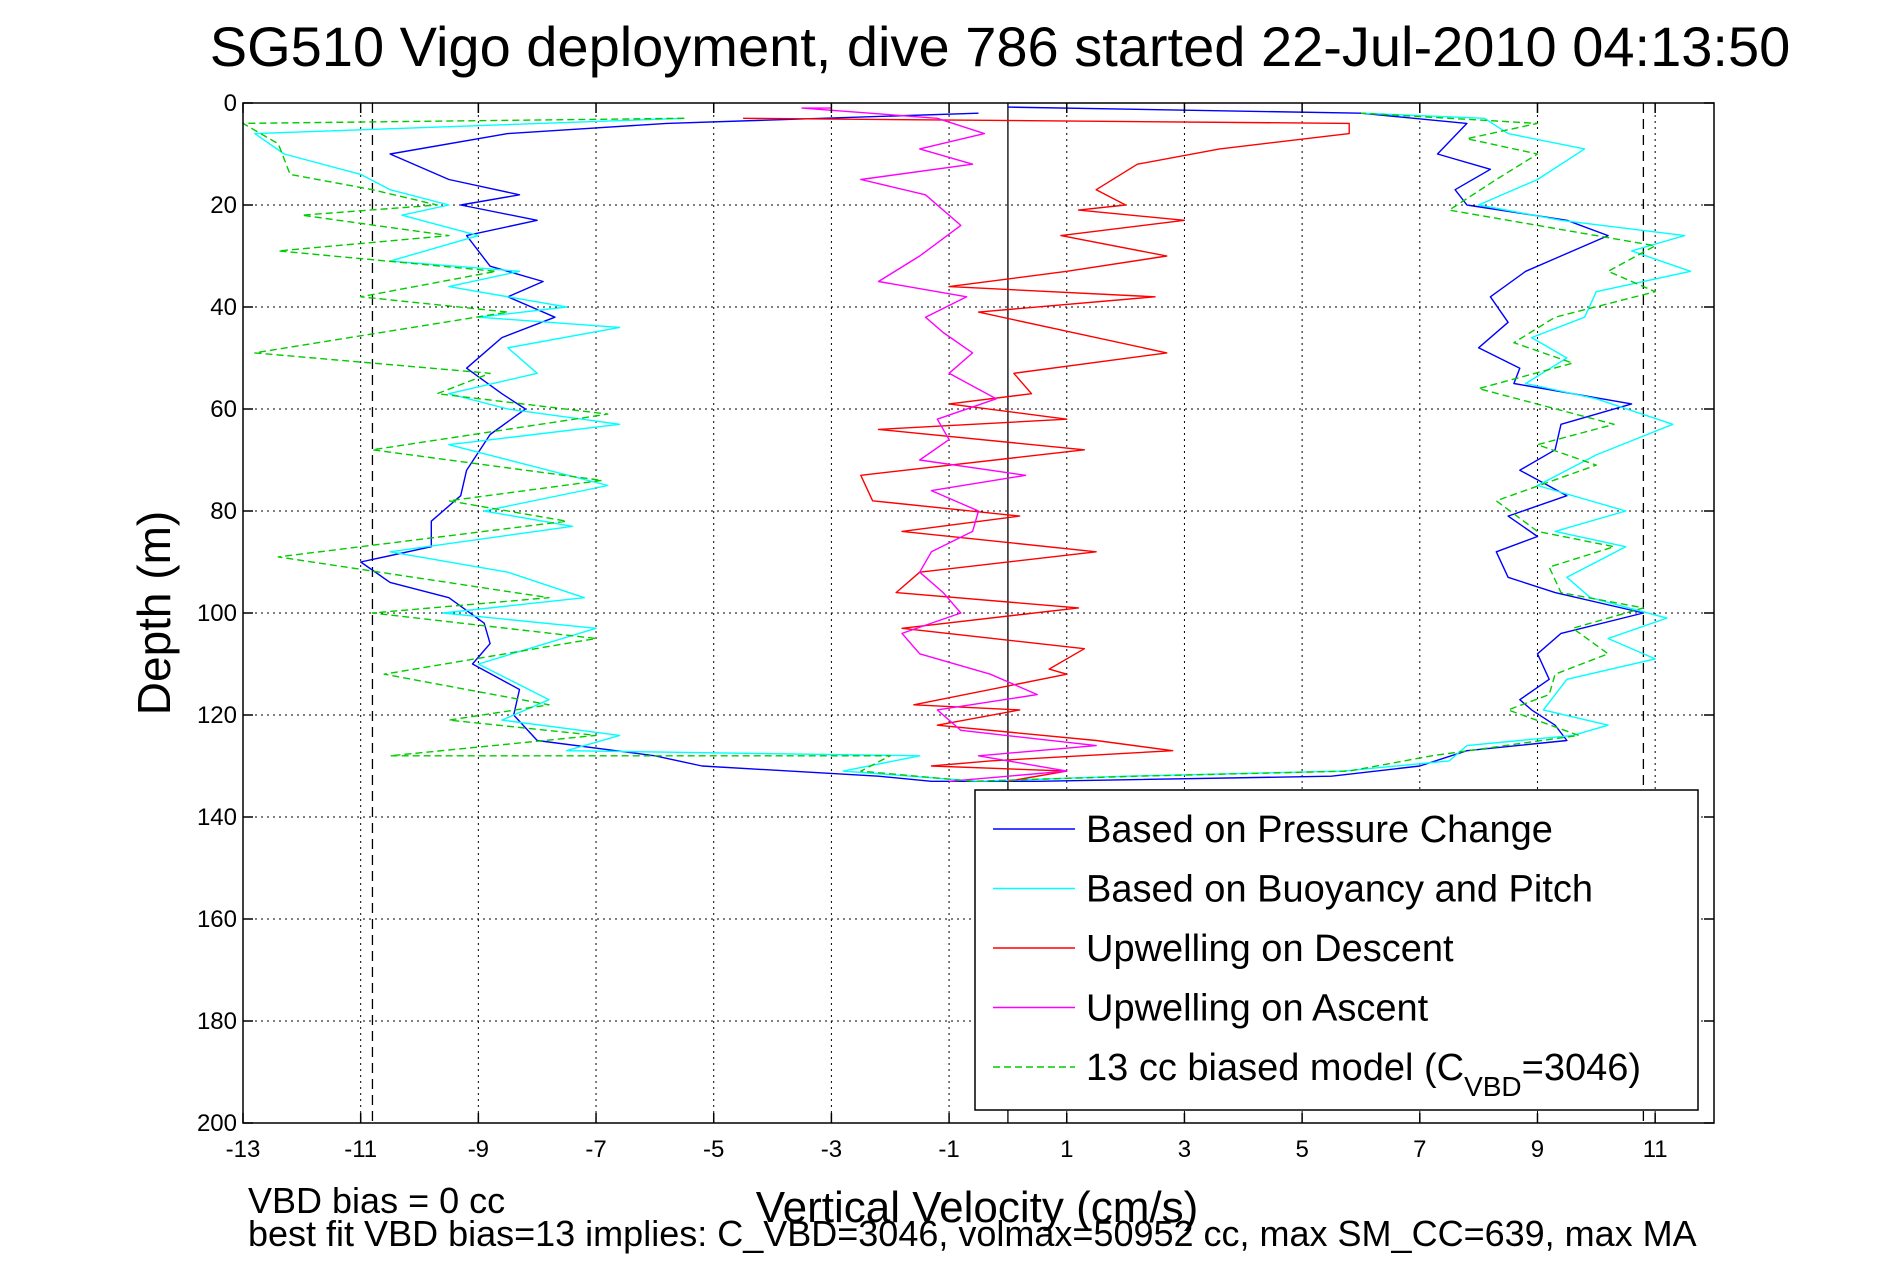 This screenshot has width=1891, height=1262. Describe the element at coordinates (217, 1123) in the screenshot. I see `y-tick-label: 200` at that location.